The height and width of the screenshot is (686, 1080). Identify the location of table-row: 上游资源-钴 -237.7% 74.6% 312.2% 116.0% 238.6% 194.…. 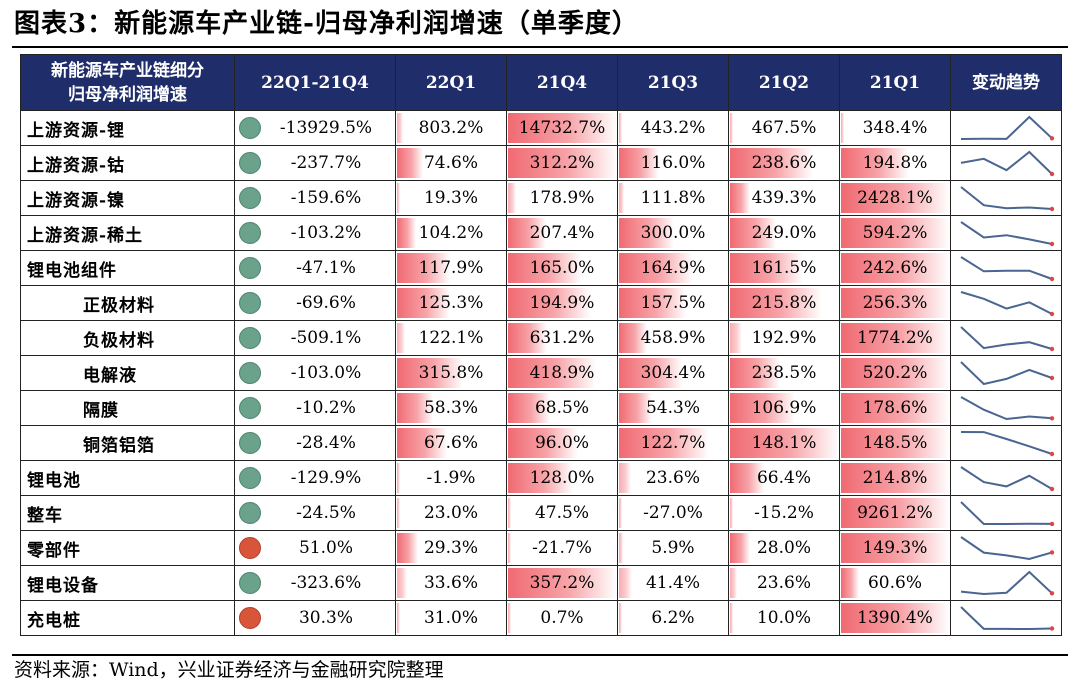
(541, 163).